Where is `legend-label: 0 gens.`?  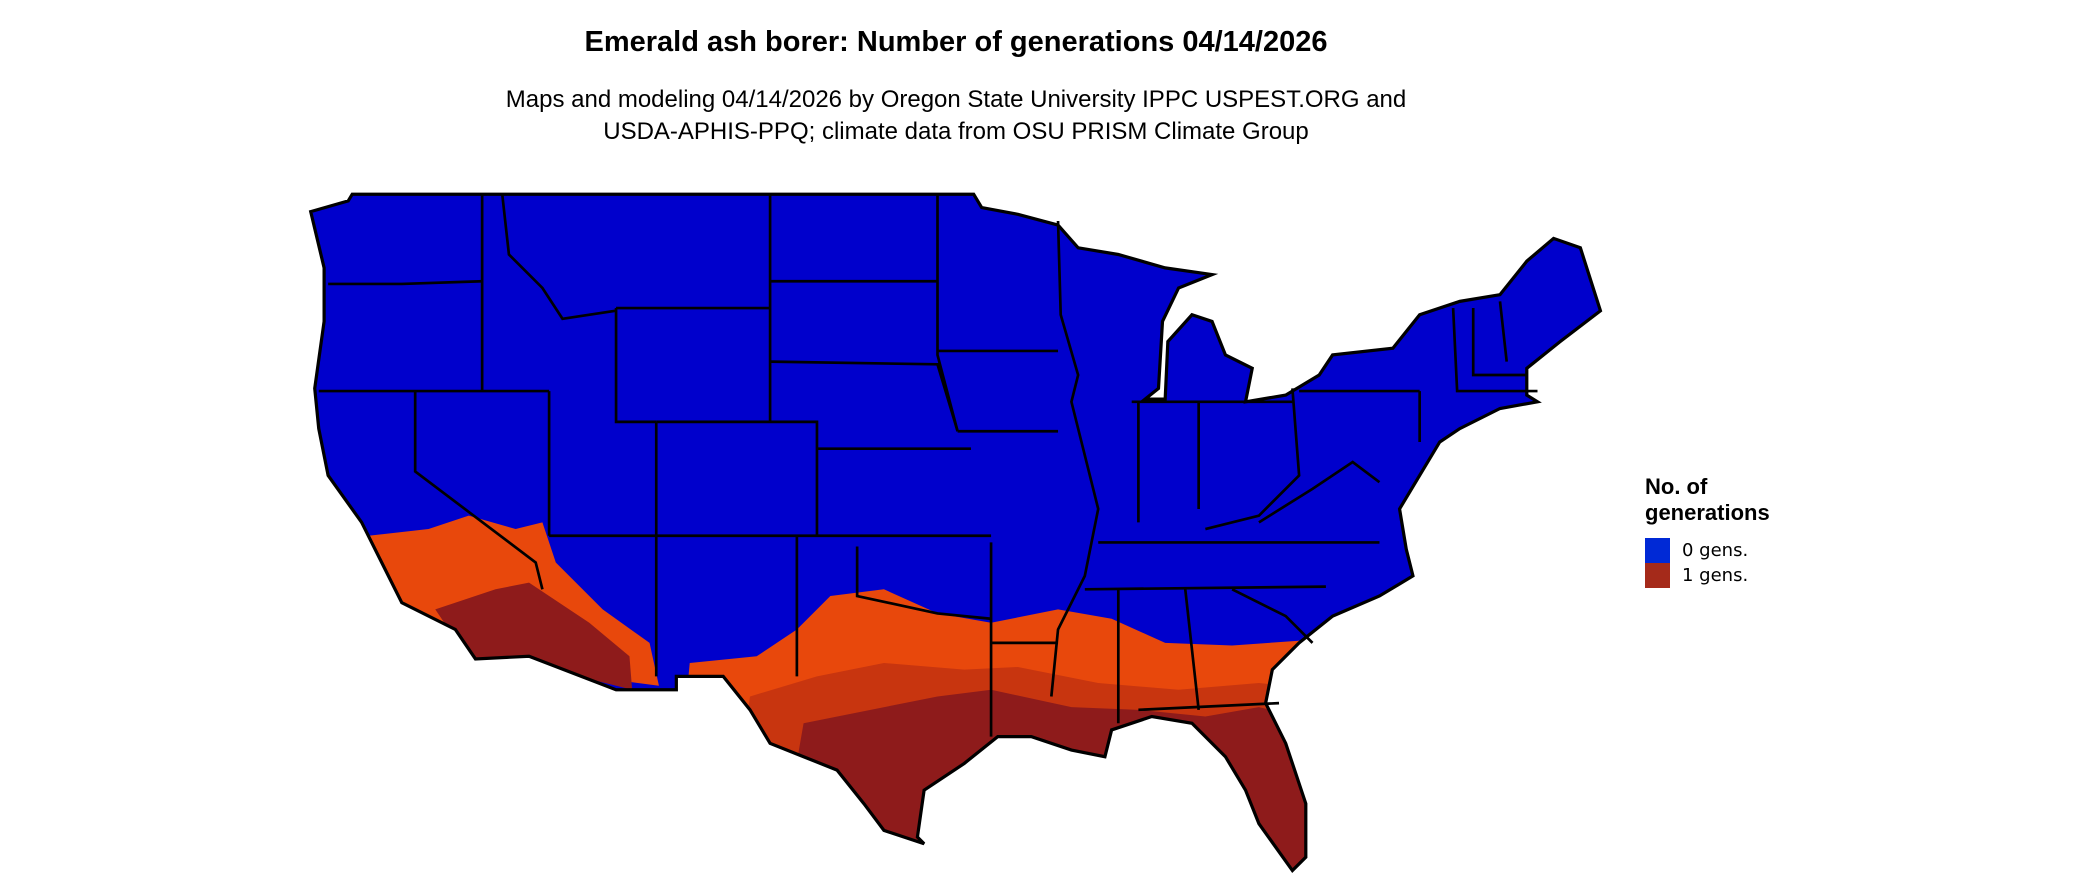 legend-label: 0 gens. is located at coordinates (1715, 550).